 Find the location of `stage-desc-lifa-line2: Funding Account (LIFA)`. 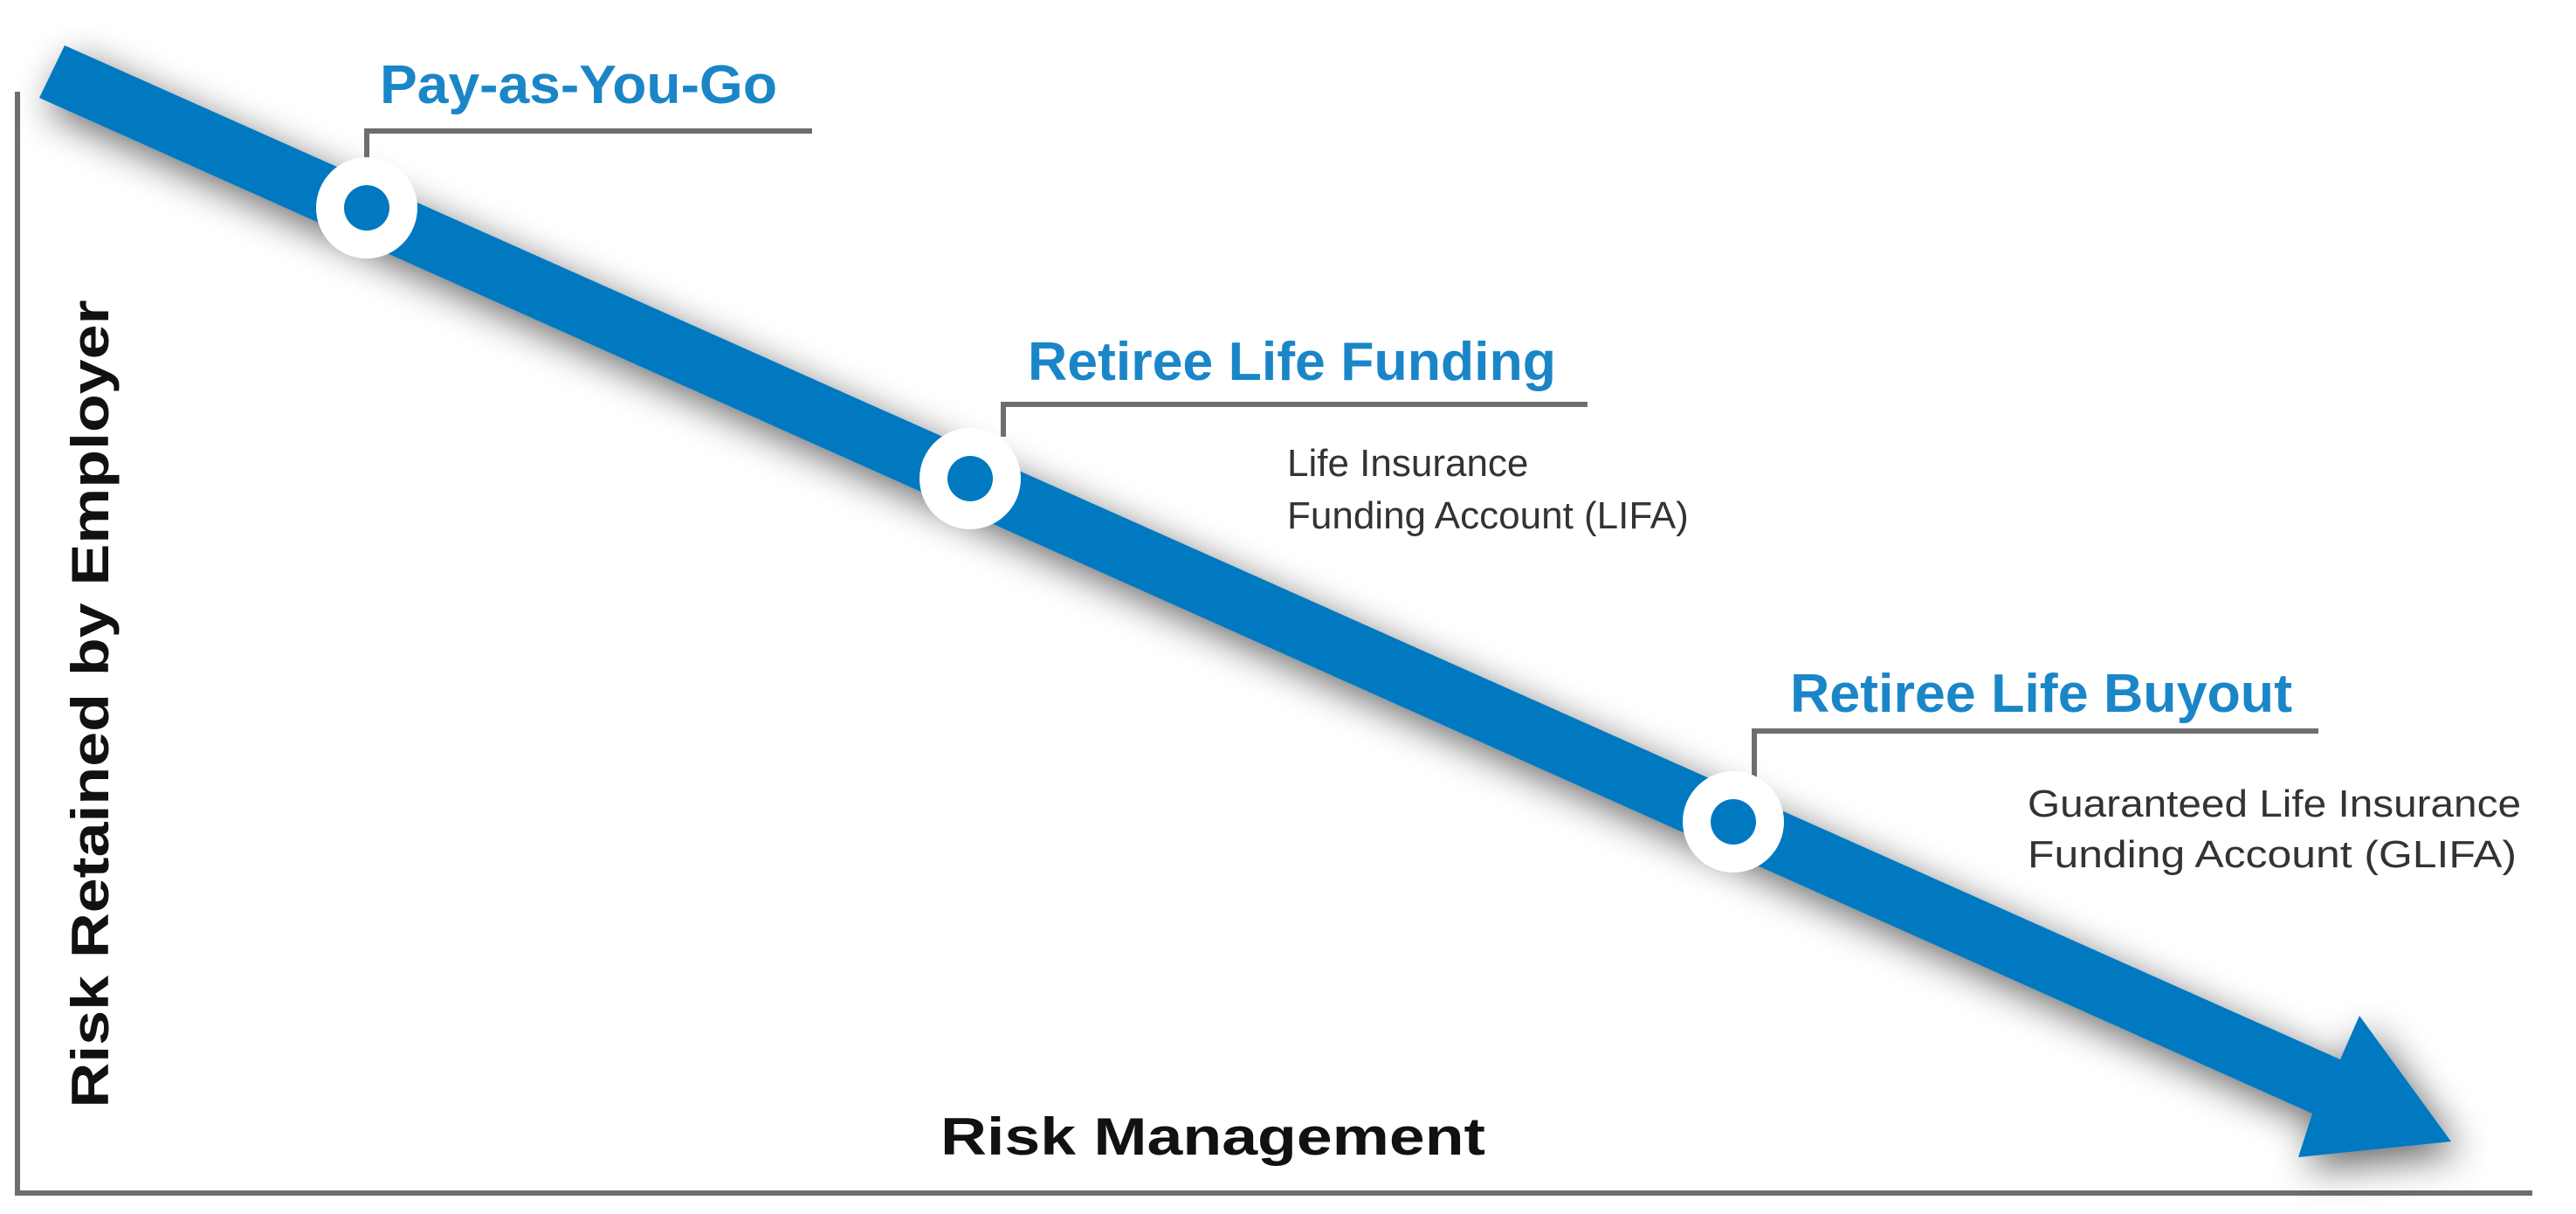

stage-desc-lifa-line2: Funding Account (LIFA) is located at coordinates (1488, 515).